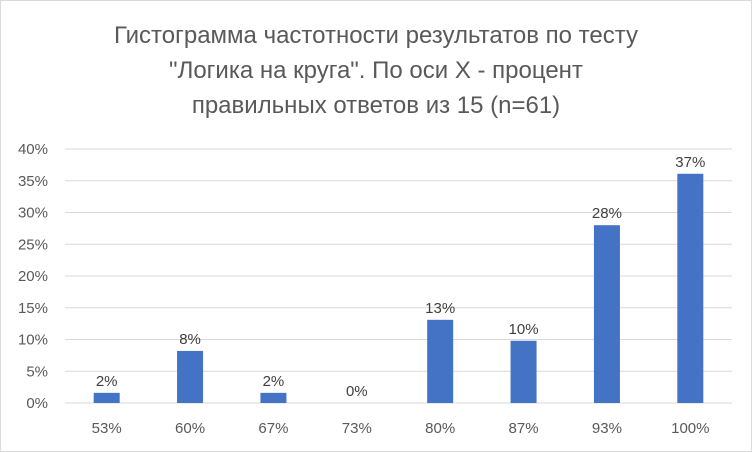 This screenshot has width=752, height=452. What do you see at coordinates (440, 308) in the screenshot?
I see `data-label: 13%` at bounding box center [440, 308].